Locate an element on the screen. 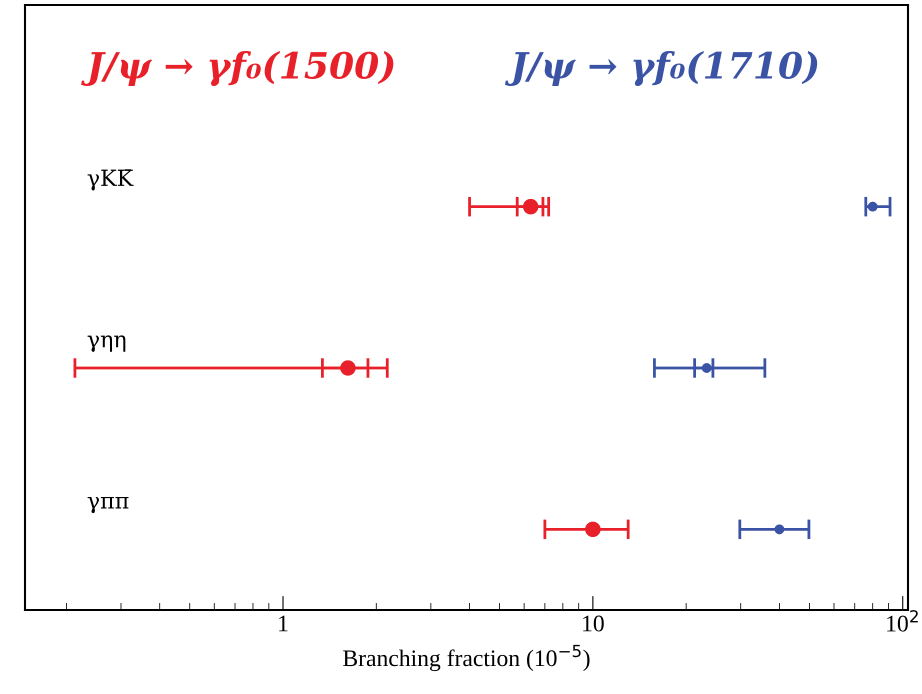  x-tick-label: 1 is located at coordinates (283, 624).